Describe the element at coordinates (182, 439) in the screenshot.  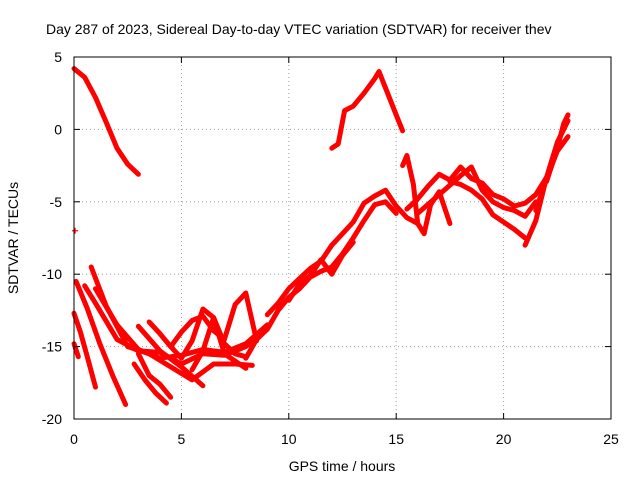
I see `x-tick-label: 5` at that location.